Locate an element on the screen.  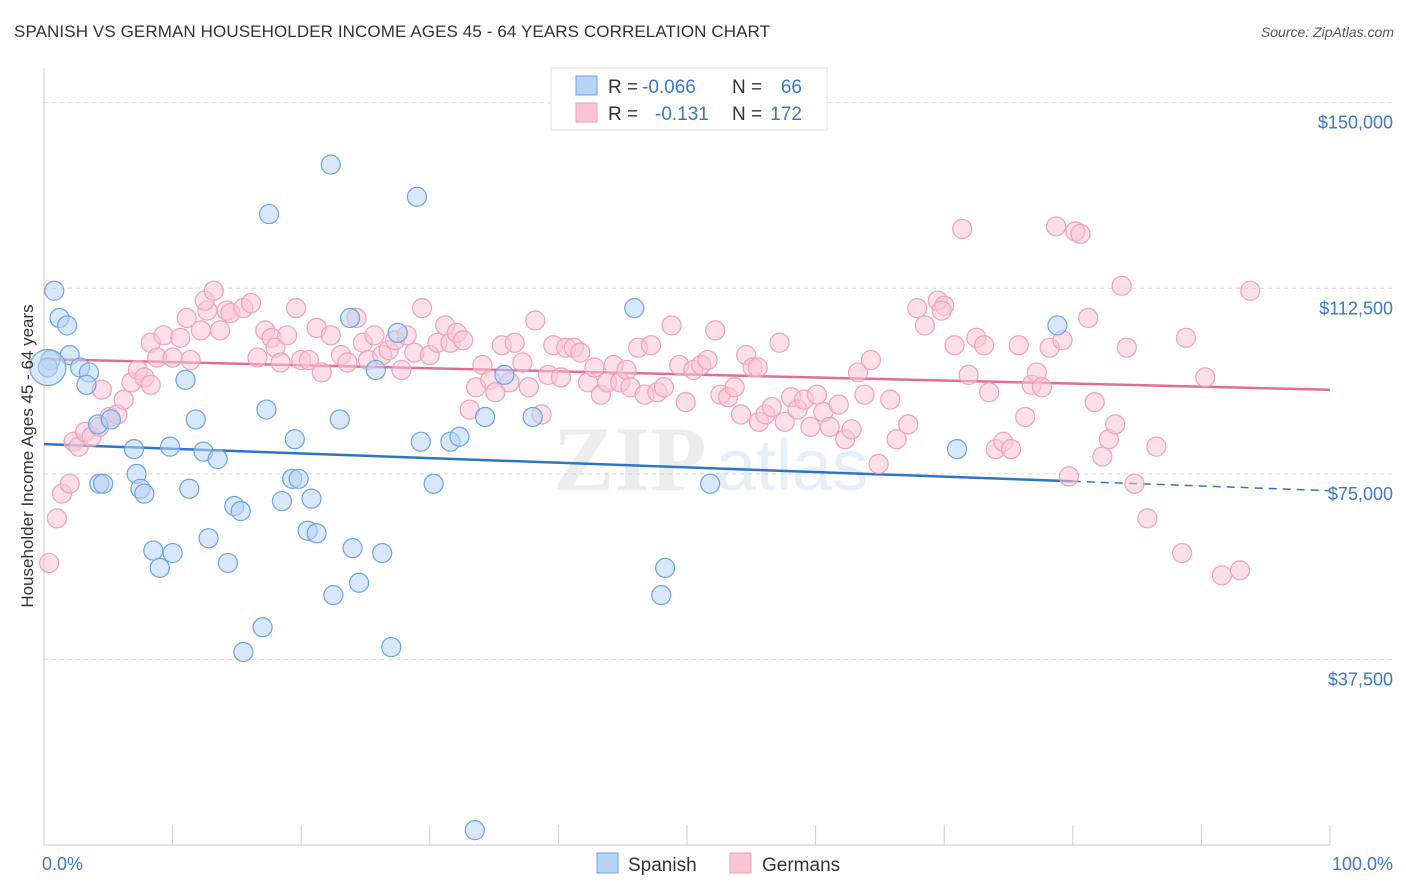
series-legend: Spanish Germans is located at coordinates (718, 864).